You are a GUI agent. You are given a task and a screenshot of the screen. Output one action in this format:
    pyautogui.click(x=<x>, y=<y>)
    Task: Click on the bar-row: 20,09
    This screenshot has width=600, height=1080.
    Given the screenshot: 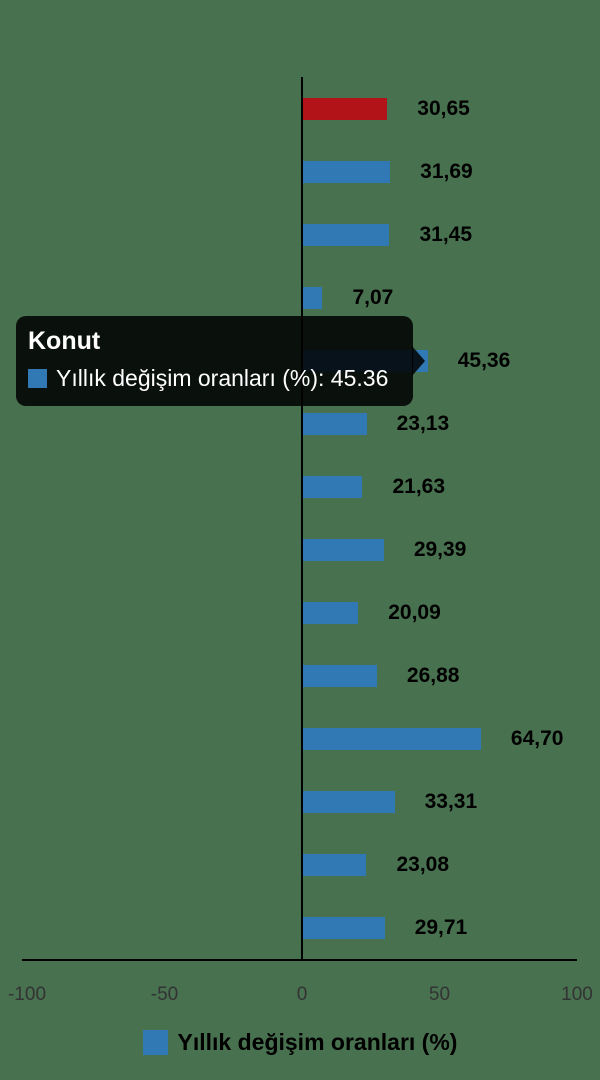 What is the action you would take?
    pyautogui.click(x=300, y=613)
    